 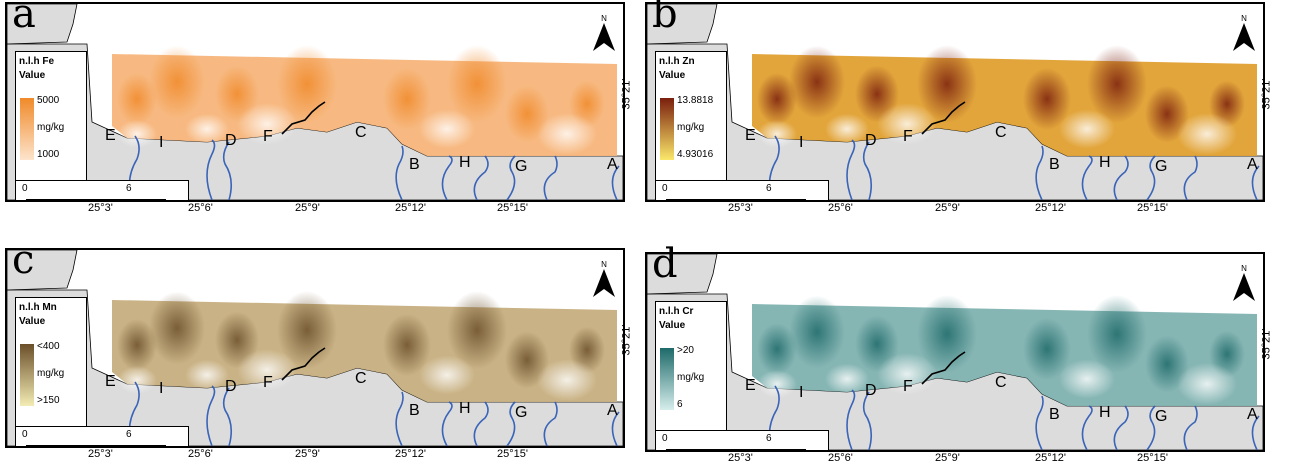 I want to click on site-label-i: I, so click(x=801, y=142).